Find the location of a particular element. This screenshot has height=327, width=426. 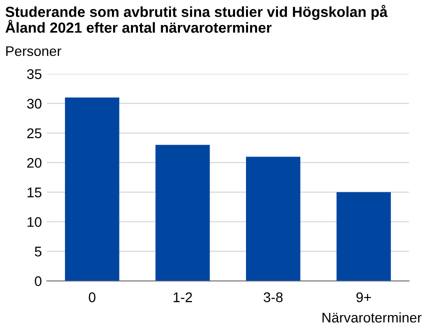

chart-title: Studerande som avbrutit sina studier vid Högskolan på Åland 2021 efter antal närvaroterminer is located at coordinates (196, 18).